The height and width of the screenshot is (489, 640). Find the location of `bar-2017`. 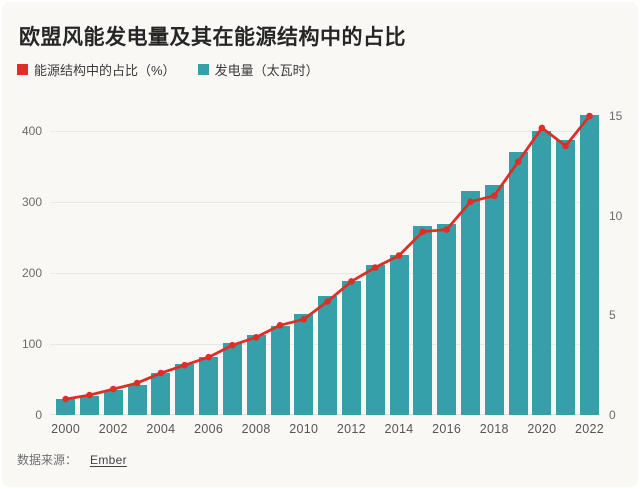

bar-2017 is located at coordinates (470, 303).